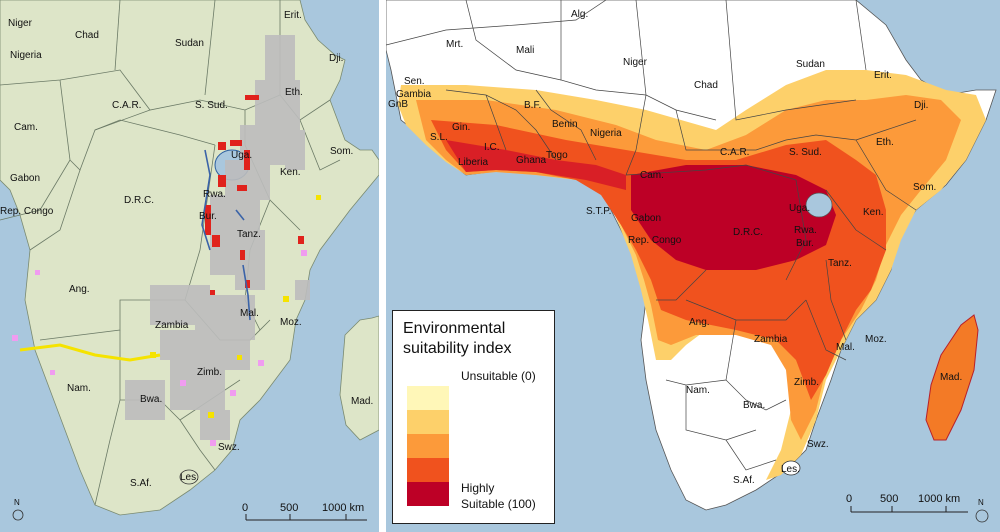 The width and height of the screenshot is (1000, 532). I want to click on label: S.T.P., so click(598, 211).